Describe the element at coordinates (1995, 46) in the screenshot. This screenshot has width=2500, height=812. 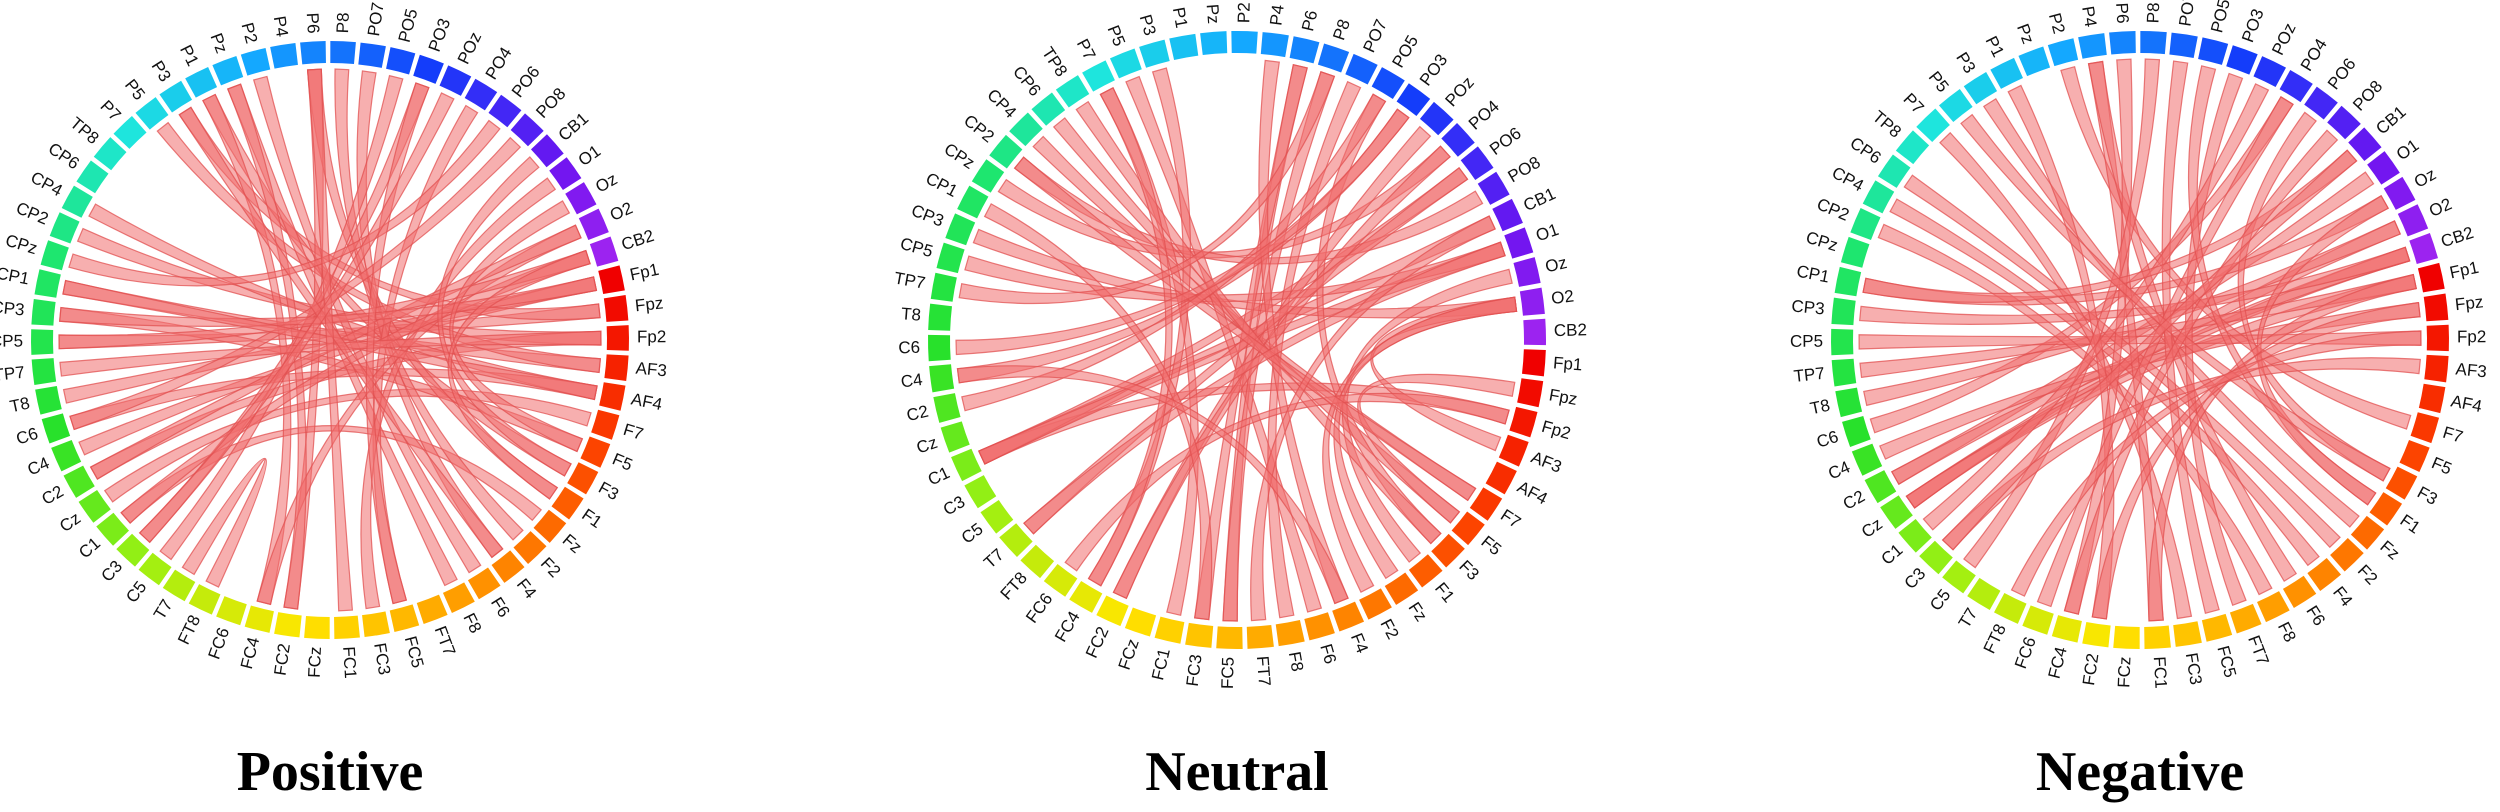
I see `channel-label-P1: P1` at that location.